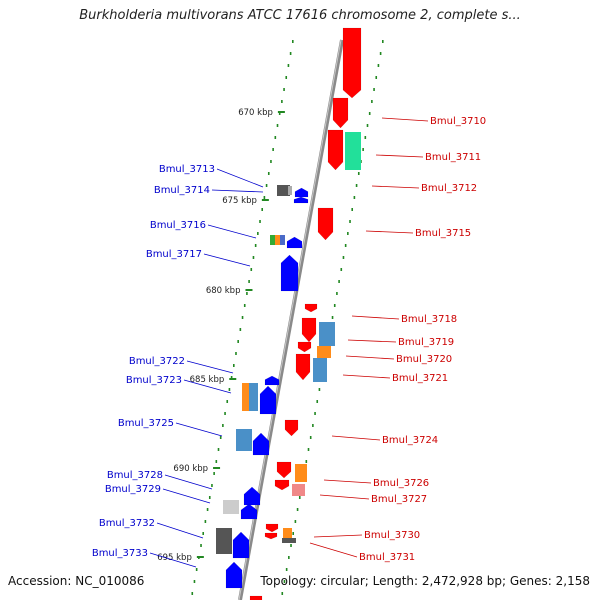 The width and height of the screenshot is (600, 600). Describe the element at coordinates (178, 225) in the screenshot. I see `gene-label-bmul-3716: Bmul_3716` at that location.